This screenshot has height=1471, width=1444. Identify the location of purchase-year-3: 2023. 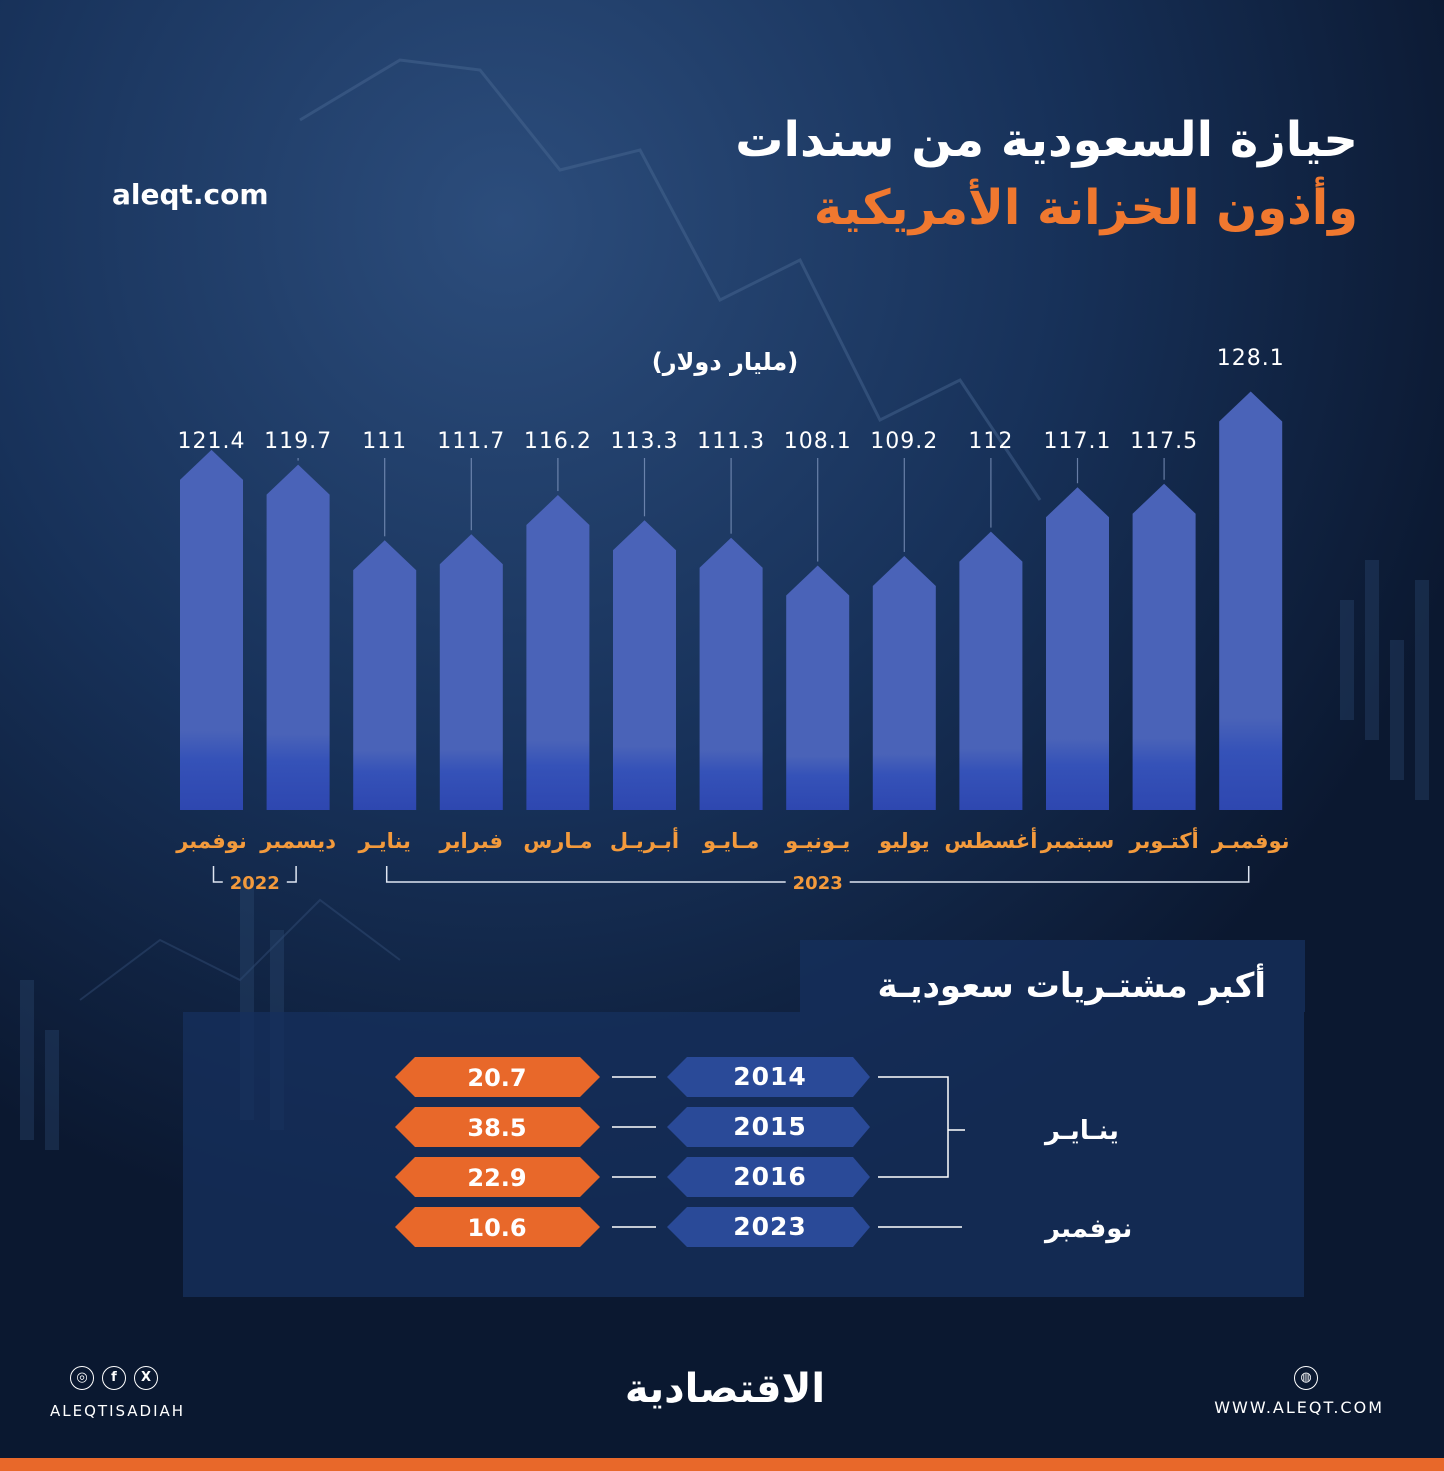
(770, 1226).